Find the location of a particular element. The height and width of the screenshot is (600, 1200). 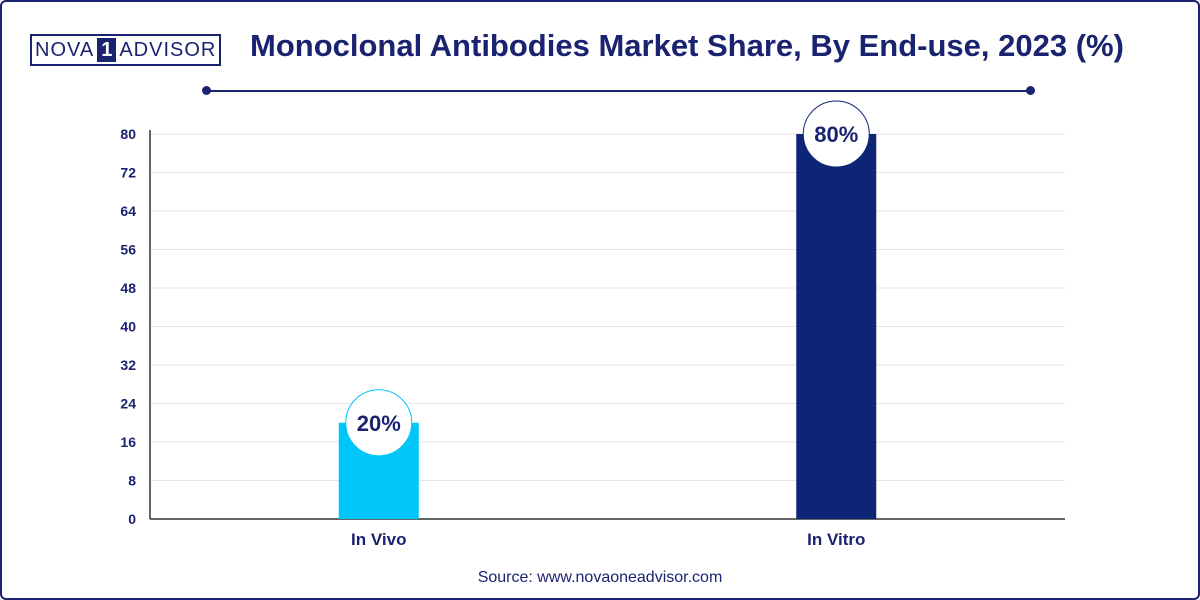

y-tick-label: 56 is located at coordinates (128, 250).